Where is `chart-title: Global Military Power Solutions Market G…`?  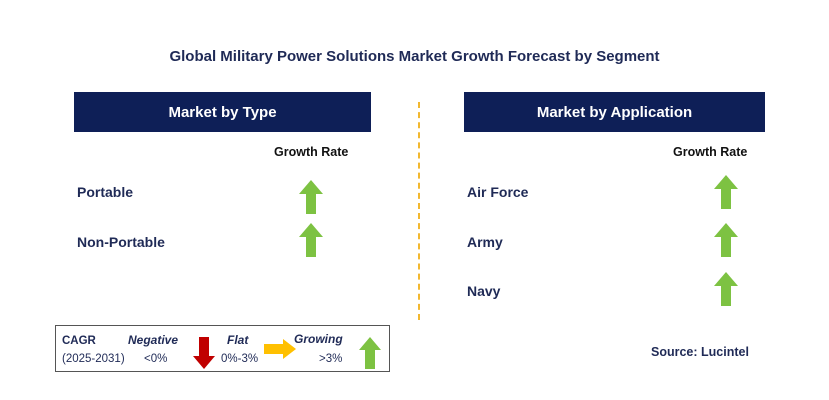
chart-title: Global Military Power Solutions Market G… is located at coordinates (414, 56).